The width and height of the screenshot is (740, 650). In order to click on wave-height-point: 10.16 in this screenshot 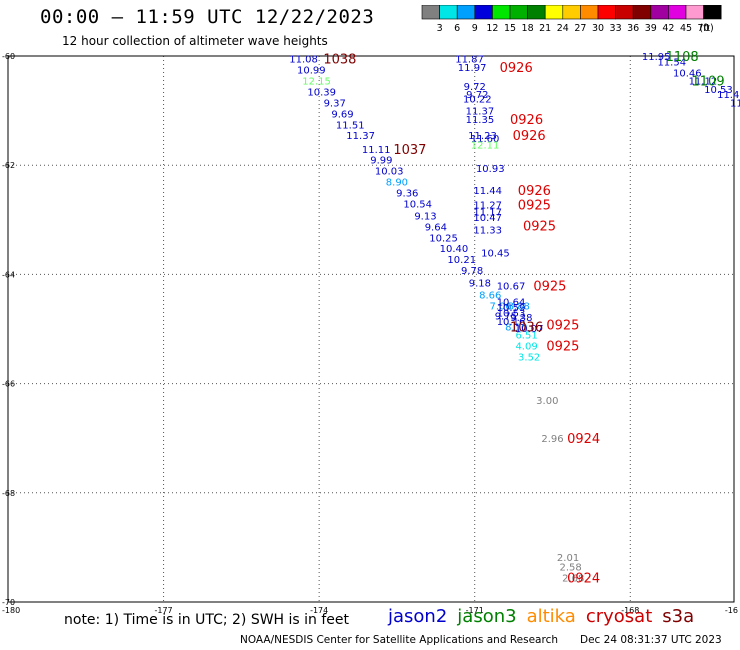, I will do `click(511, 322)`.